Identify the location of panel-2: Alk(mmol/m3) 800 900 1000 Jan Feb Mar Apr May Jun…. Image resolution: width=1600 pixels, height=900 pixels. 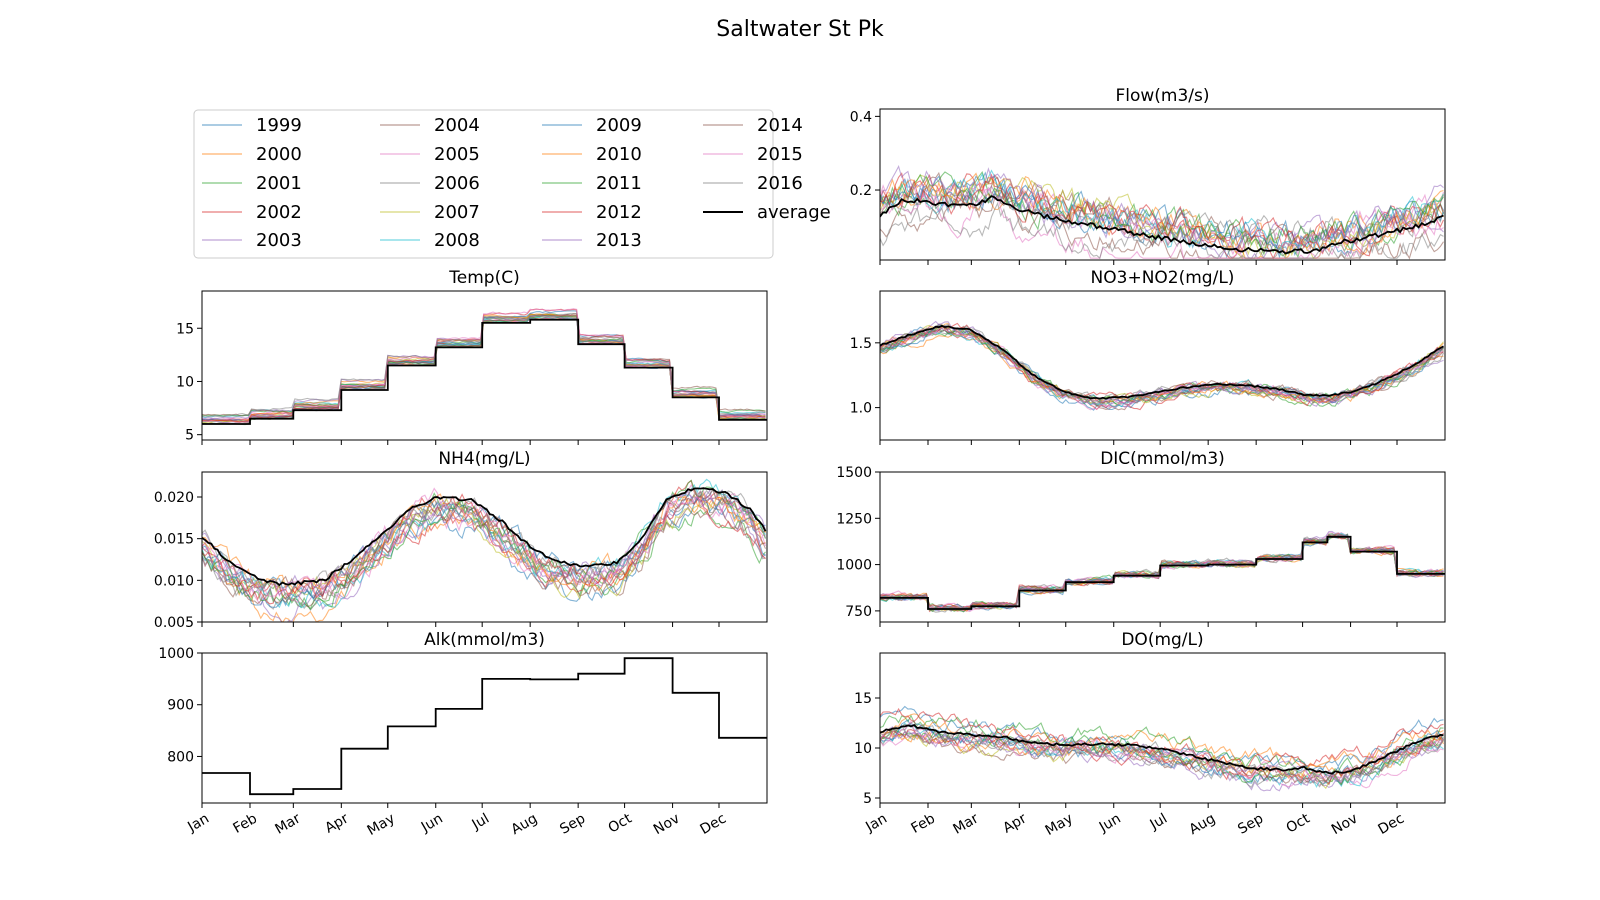
(463, 734).